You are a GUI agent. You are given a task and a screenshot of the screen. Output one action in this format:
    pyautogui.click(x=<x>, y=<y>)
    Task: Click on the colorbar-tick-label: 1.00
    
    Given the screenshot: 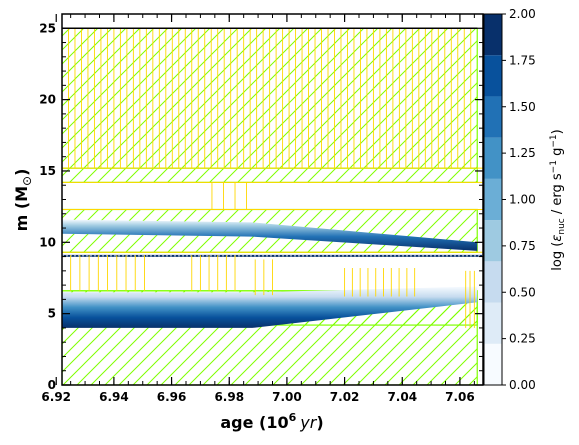 What is the action you would take?
    pyautogui.click(x=522, y=200)
    